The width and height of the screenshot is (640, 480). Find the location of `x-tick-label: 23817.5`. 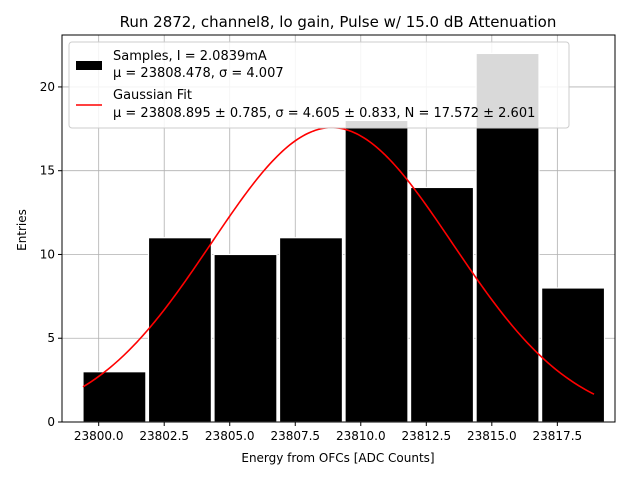

x-tick-label: 23817.5 is located at coordinates (558, 436).